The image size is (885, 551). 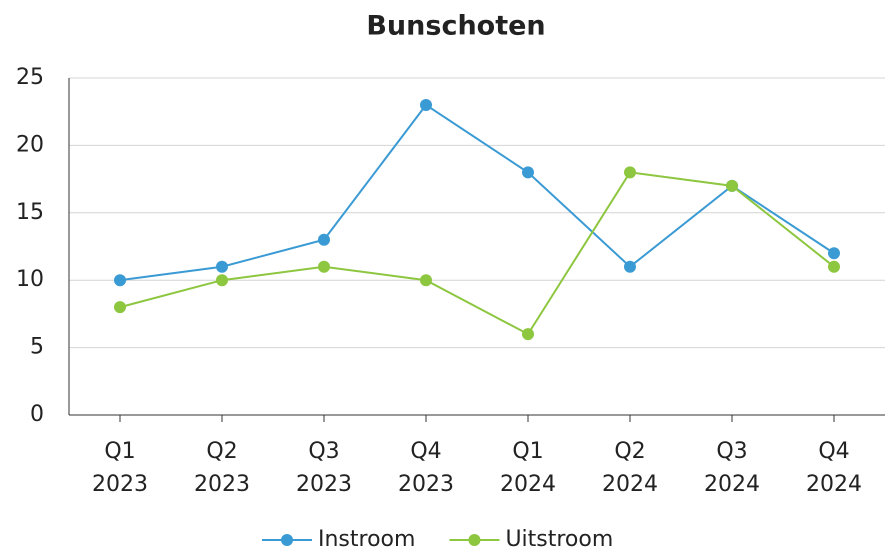 What do you see at coordinates (30, 279) in the screenshot?
I see `y-tick-label: 10` at bounding box center [30, 279].